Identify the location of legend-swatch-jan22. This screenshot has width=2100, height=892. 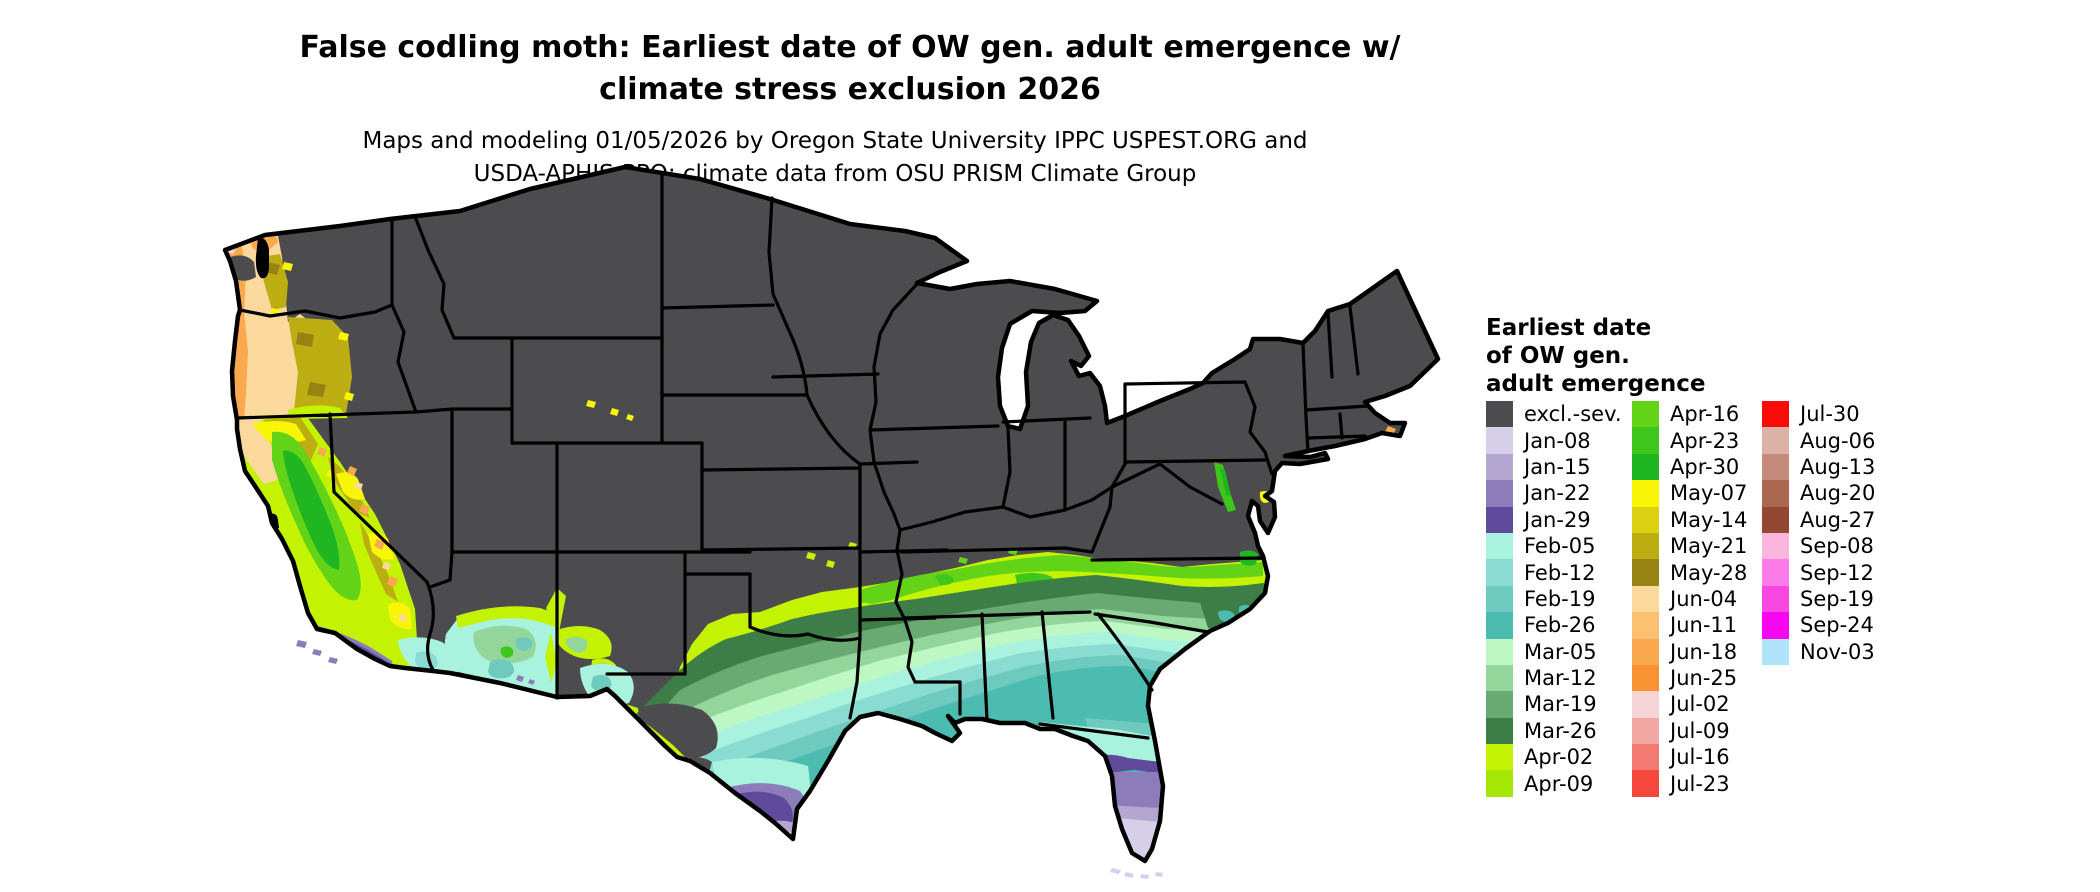
(1499, 493).